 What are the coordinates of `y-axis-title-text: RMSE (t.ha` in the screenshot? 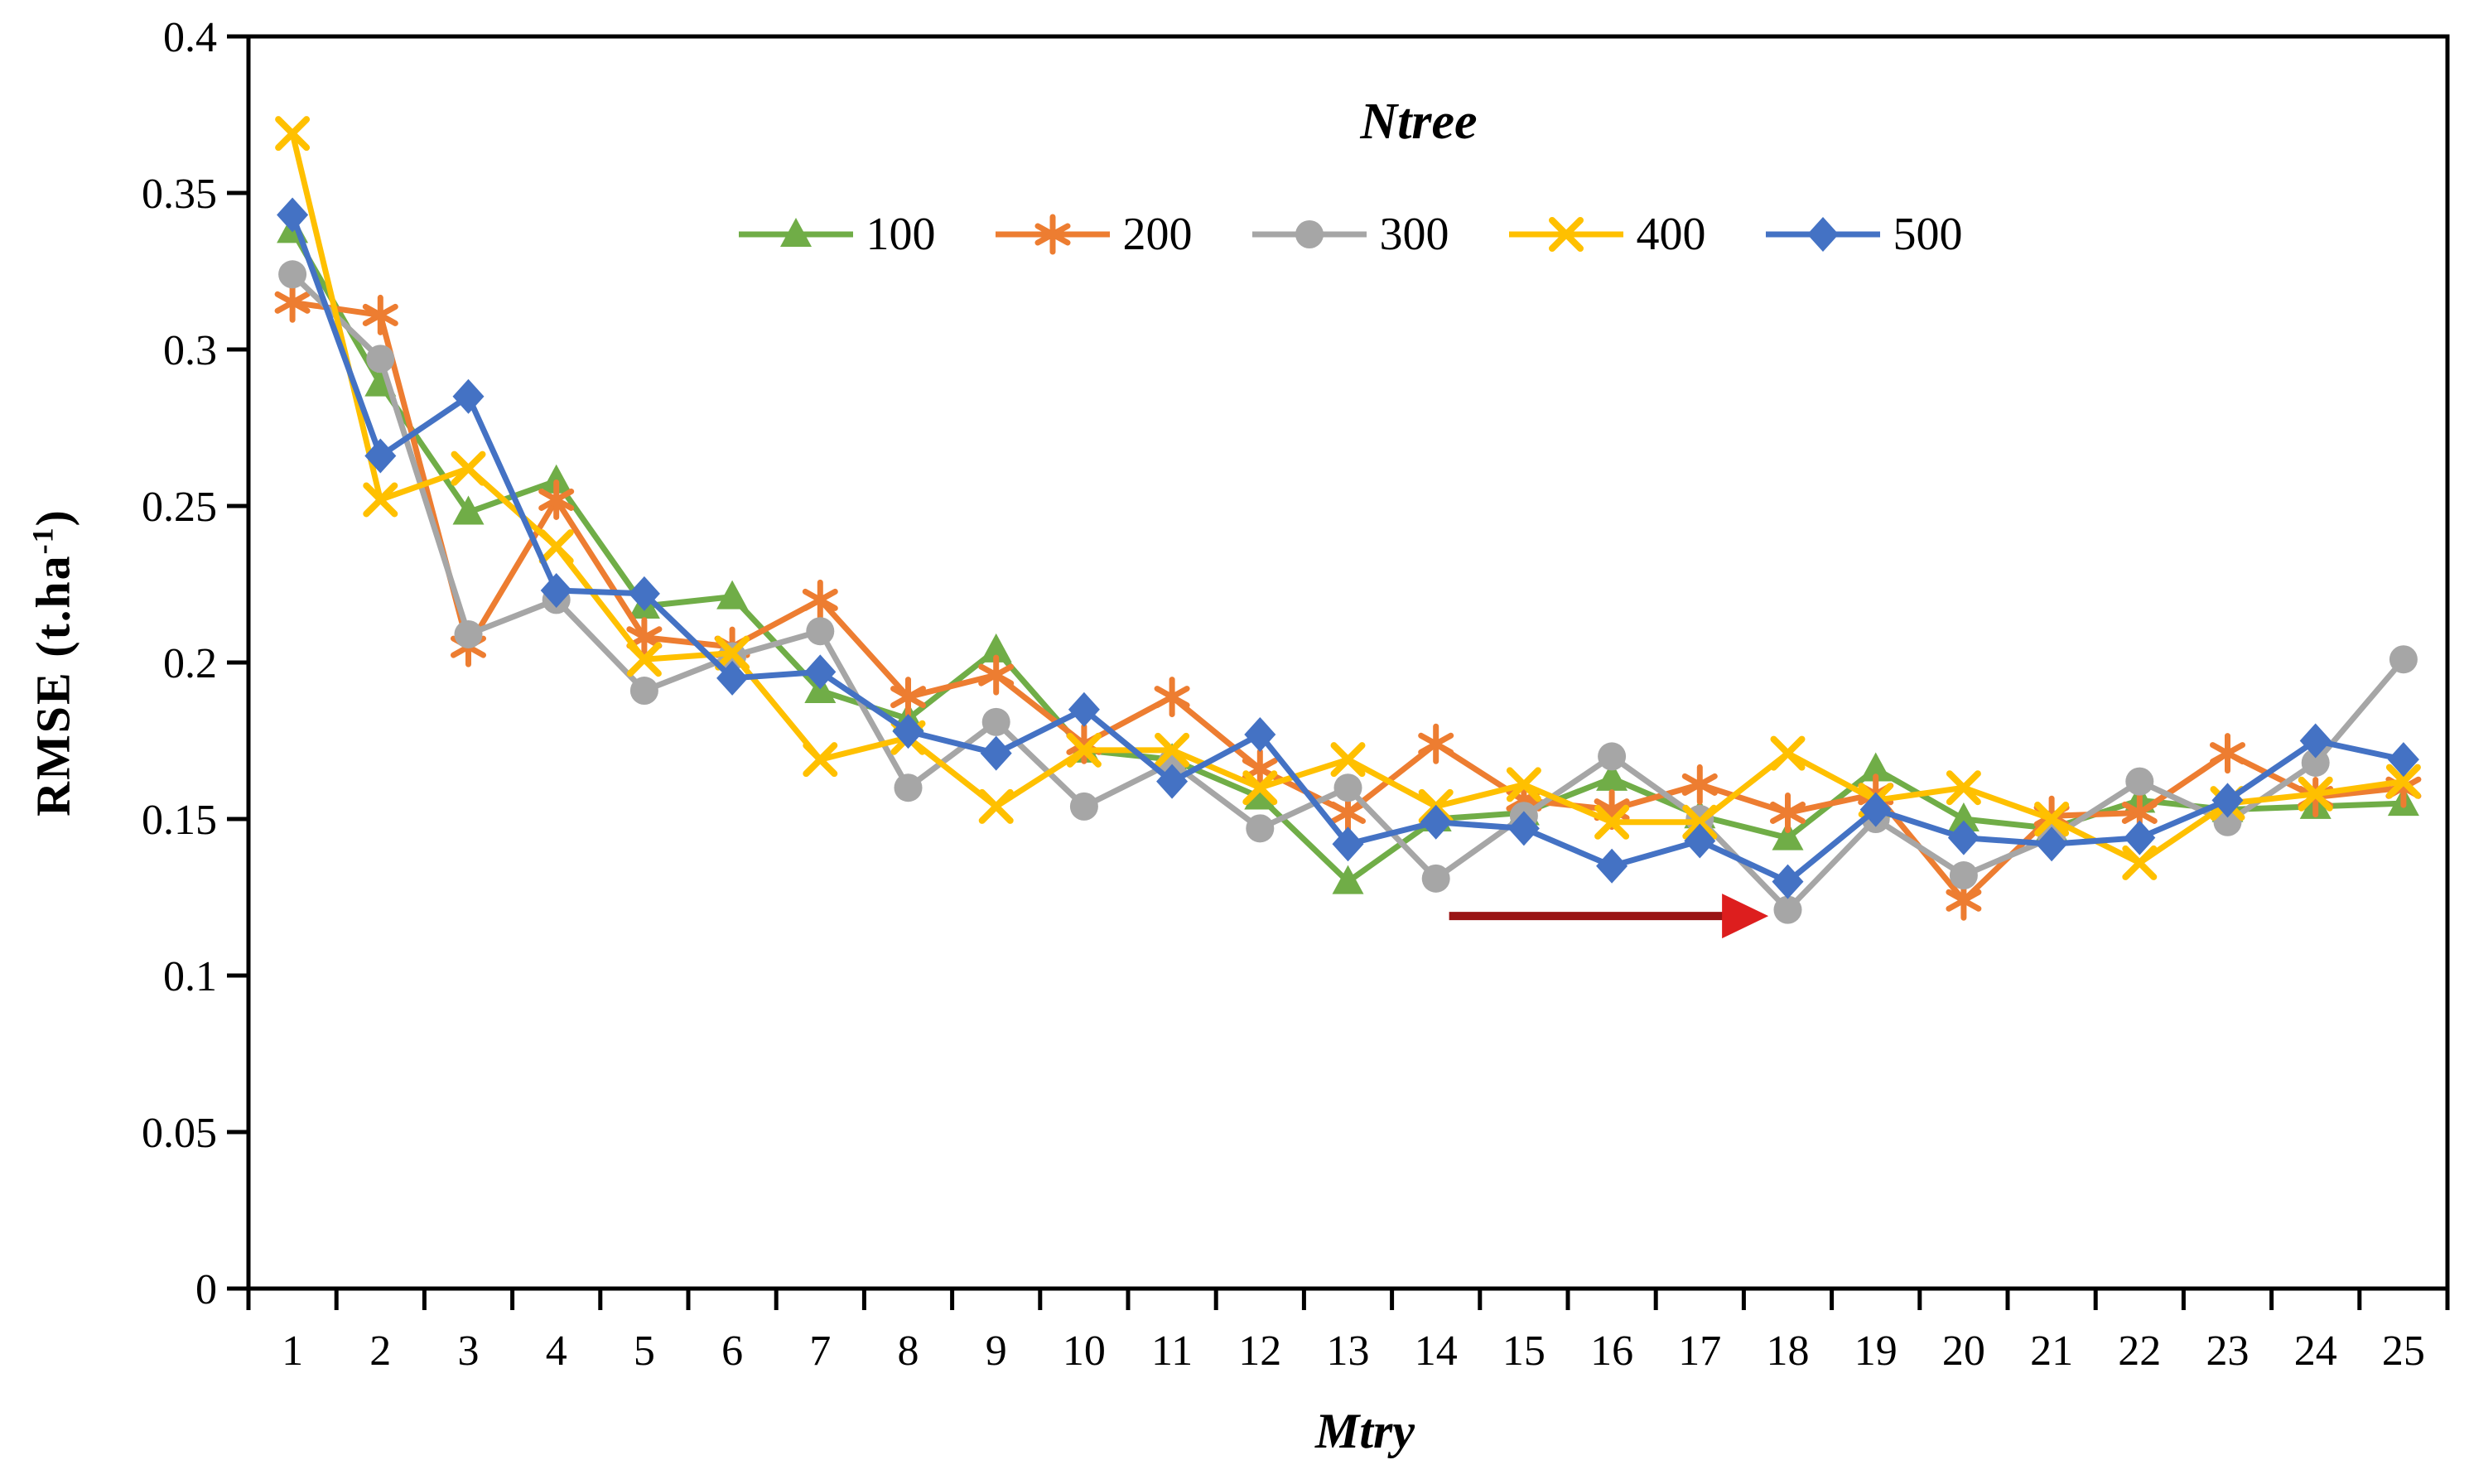 It's located at (53, 685).